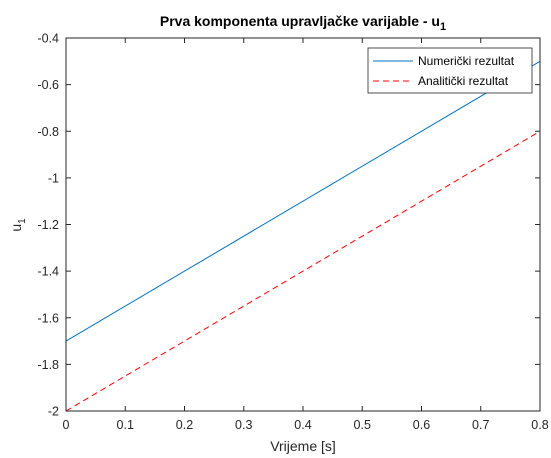 The width and height of the screenshot is (551, 458). Describe the element at coordinates (302, 425) in the screenshot. I see `x-tick-label: 0.4` at that location.